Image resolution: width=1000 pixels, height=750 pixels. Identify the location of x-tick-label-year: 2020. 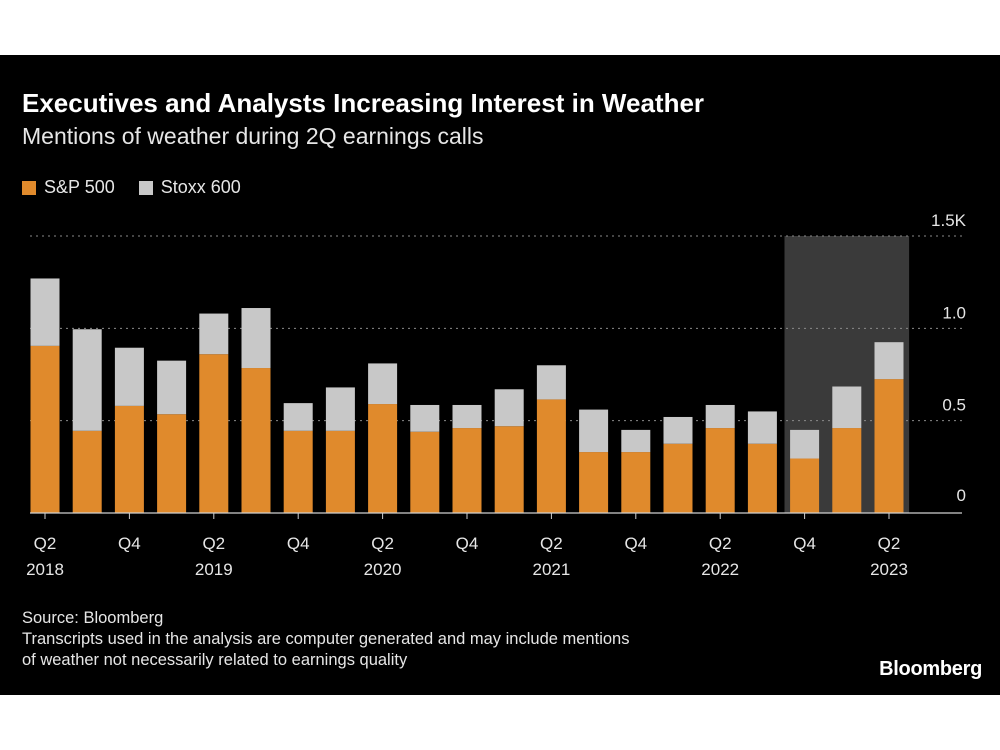
(383, 569).